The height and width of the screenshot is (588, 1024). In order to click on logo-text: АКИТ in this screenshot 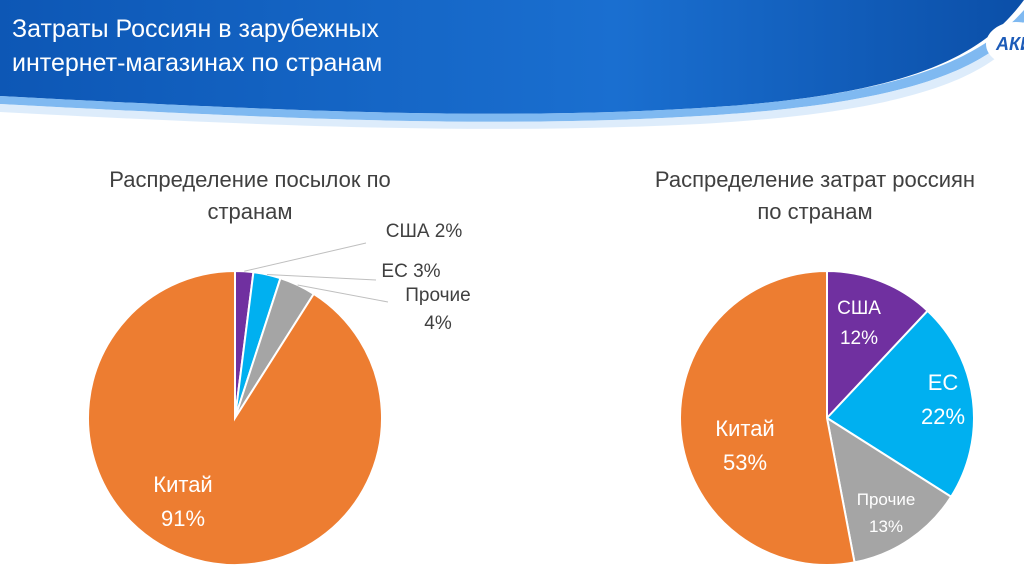, I will do `click(1010, 44)`.